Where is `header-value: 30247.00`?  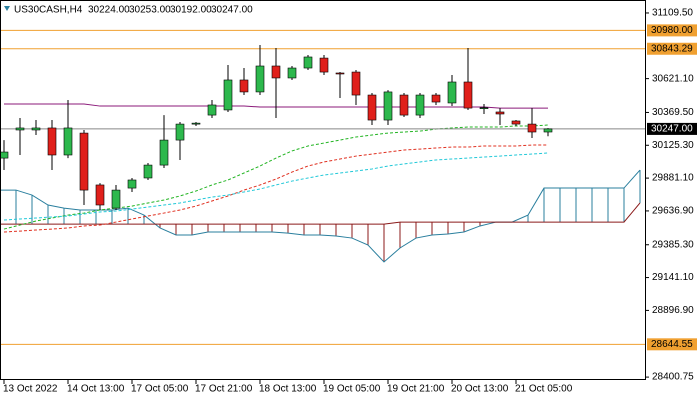 header-value: 30247.00 is located at coordinates (232, 10).